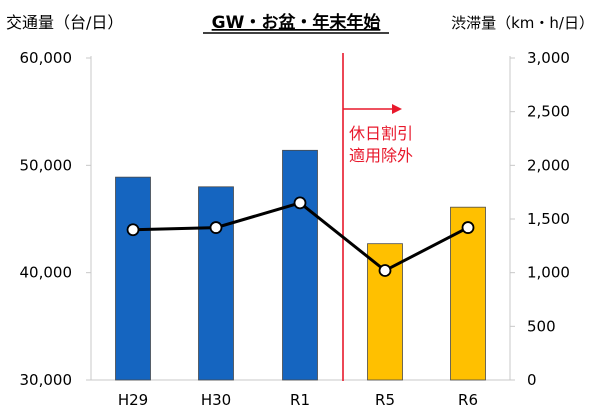 Image resolution: width=600 pixels, height=417 pixels. I want to click on annotation-line-1: 休日割引, so click(381, 133).